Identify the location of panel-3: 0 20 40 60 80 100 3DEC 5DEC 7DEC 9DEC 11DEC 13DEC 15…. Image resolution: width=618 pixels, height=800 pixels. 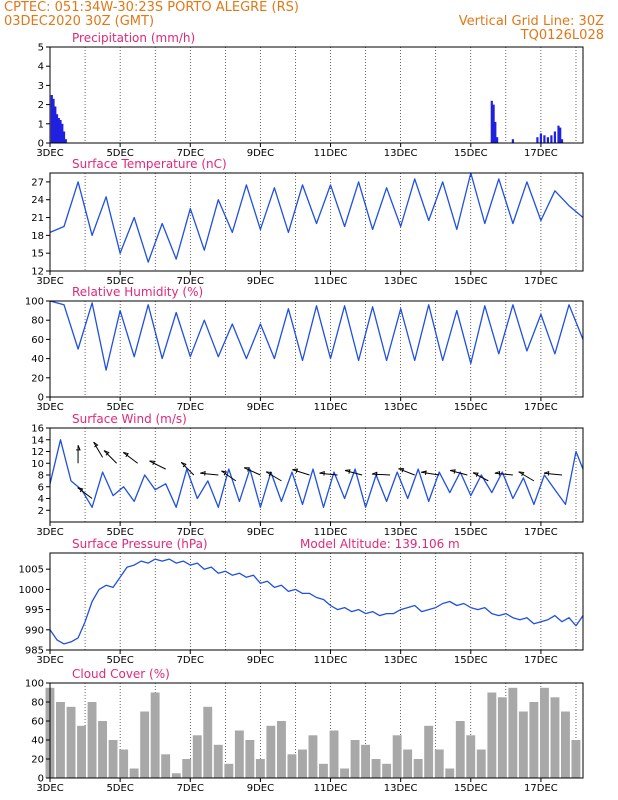
(304, 349).